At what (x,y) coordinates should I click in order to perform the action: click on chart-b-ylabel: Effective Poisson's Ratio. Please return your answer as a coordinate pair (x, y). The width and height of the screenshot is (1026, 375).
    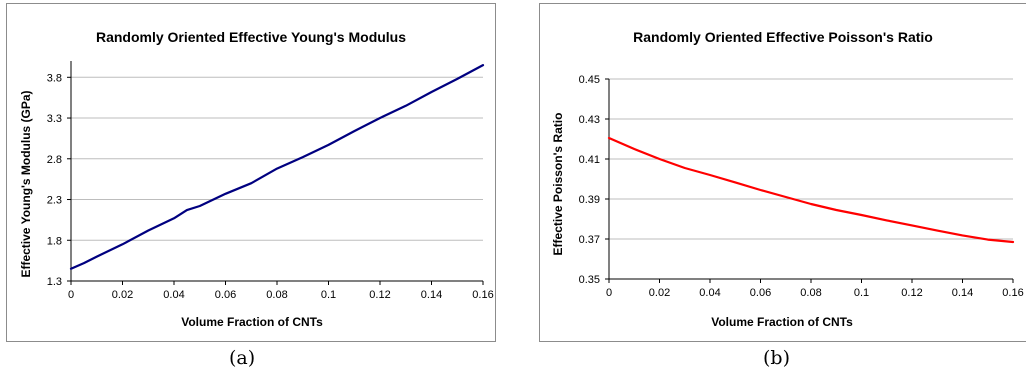
    Looking at the image, I should click on (558, 184).